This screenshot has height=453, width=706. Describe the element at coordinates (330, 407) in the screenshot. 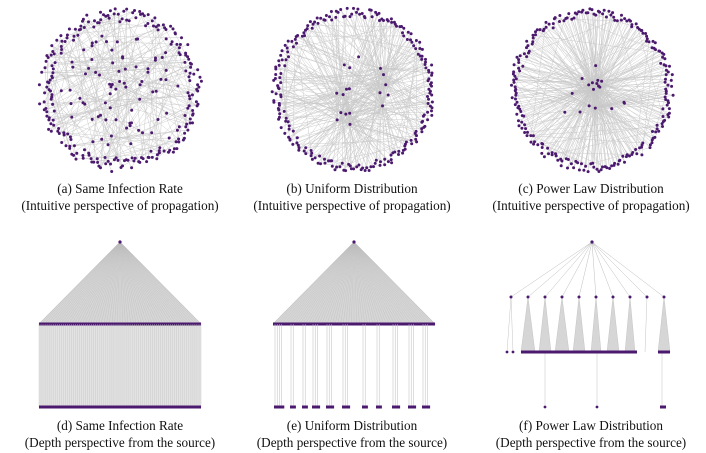

I see `leaf-group` at that location.